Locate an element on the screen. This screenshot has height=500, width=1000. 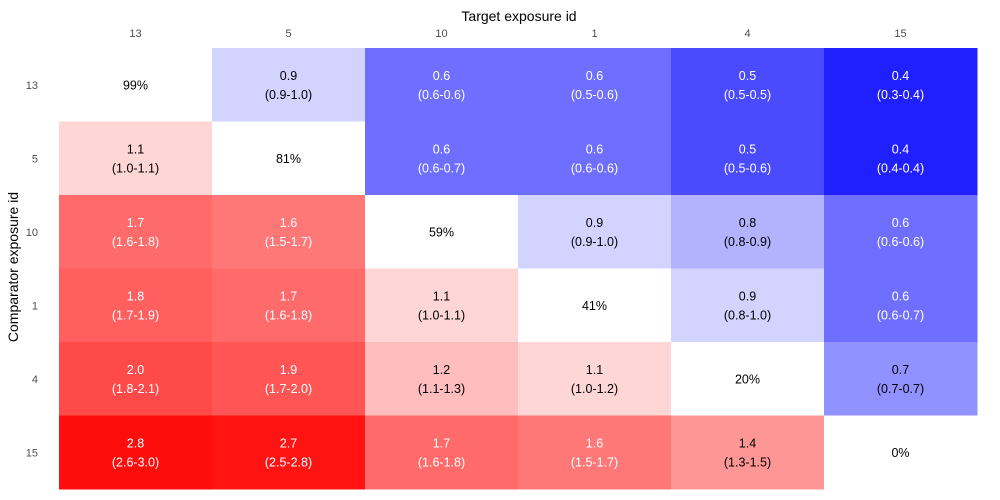
cell-diagonal-label: 81% is located at coordinates (288, 159).